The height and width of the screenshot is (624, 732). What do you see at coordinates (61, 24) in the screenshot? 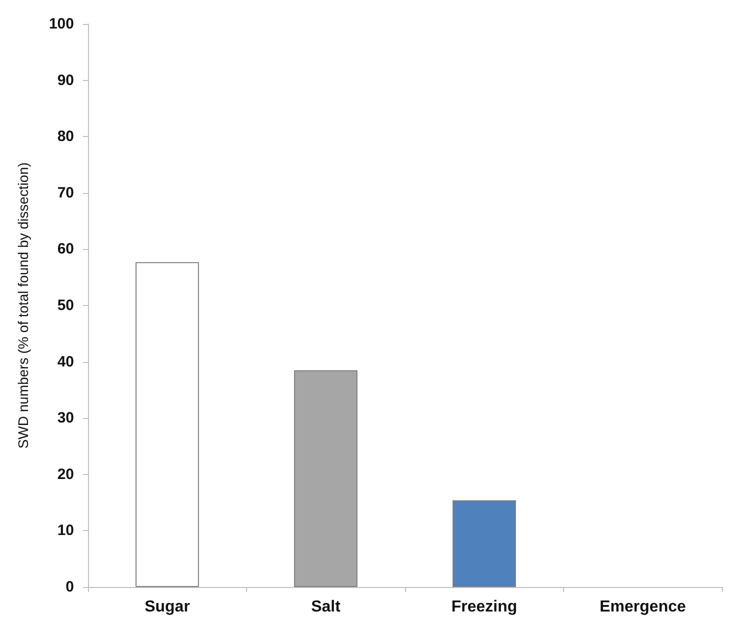
I see `y-tick-label: 100` at bounding box center [61, 24].